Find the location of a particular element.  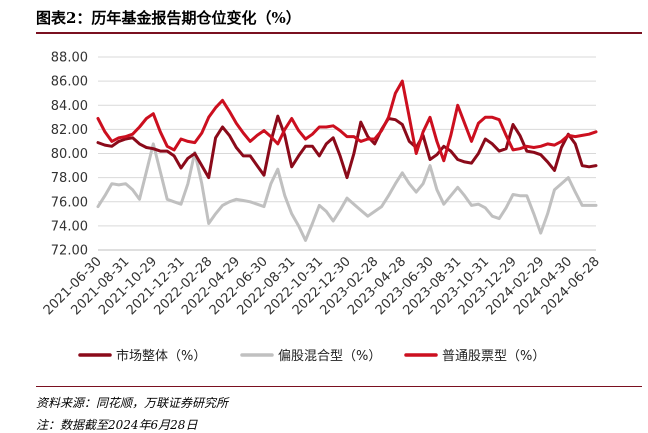

y-tick-label: 74.00 is located at coordinates (69, 226).